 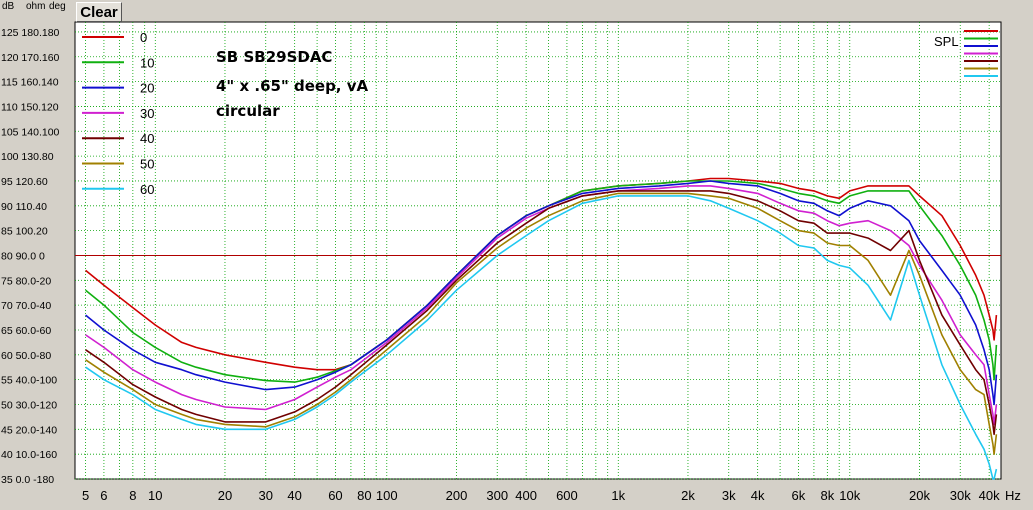 What do you see at coordinates (1013, 495) in the screenshot?
I see `x-unit-hz-label: Hz` at bounding box center [1013, 495].